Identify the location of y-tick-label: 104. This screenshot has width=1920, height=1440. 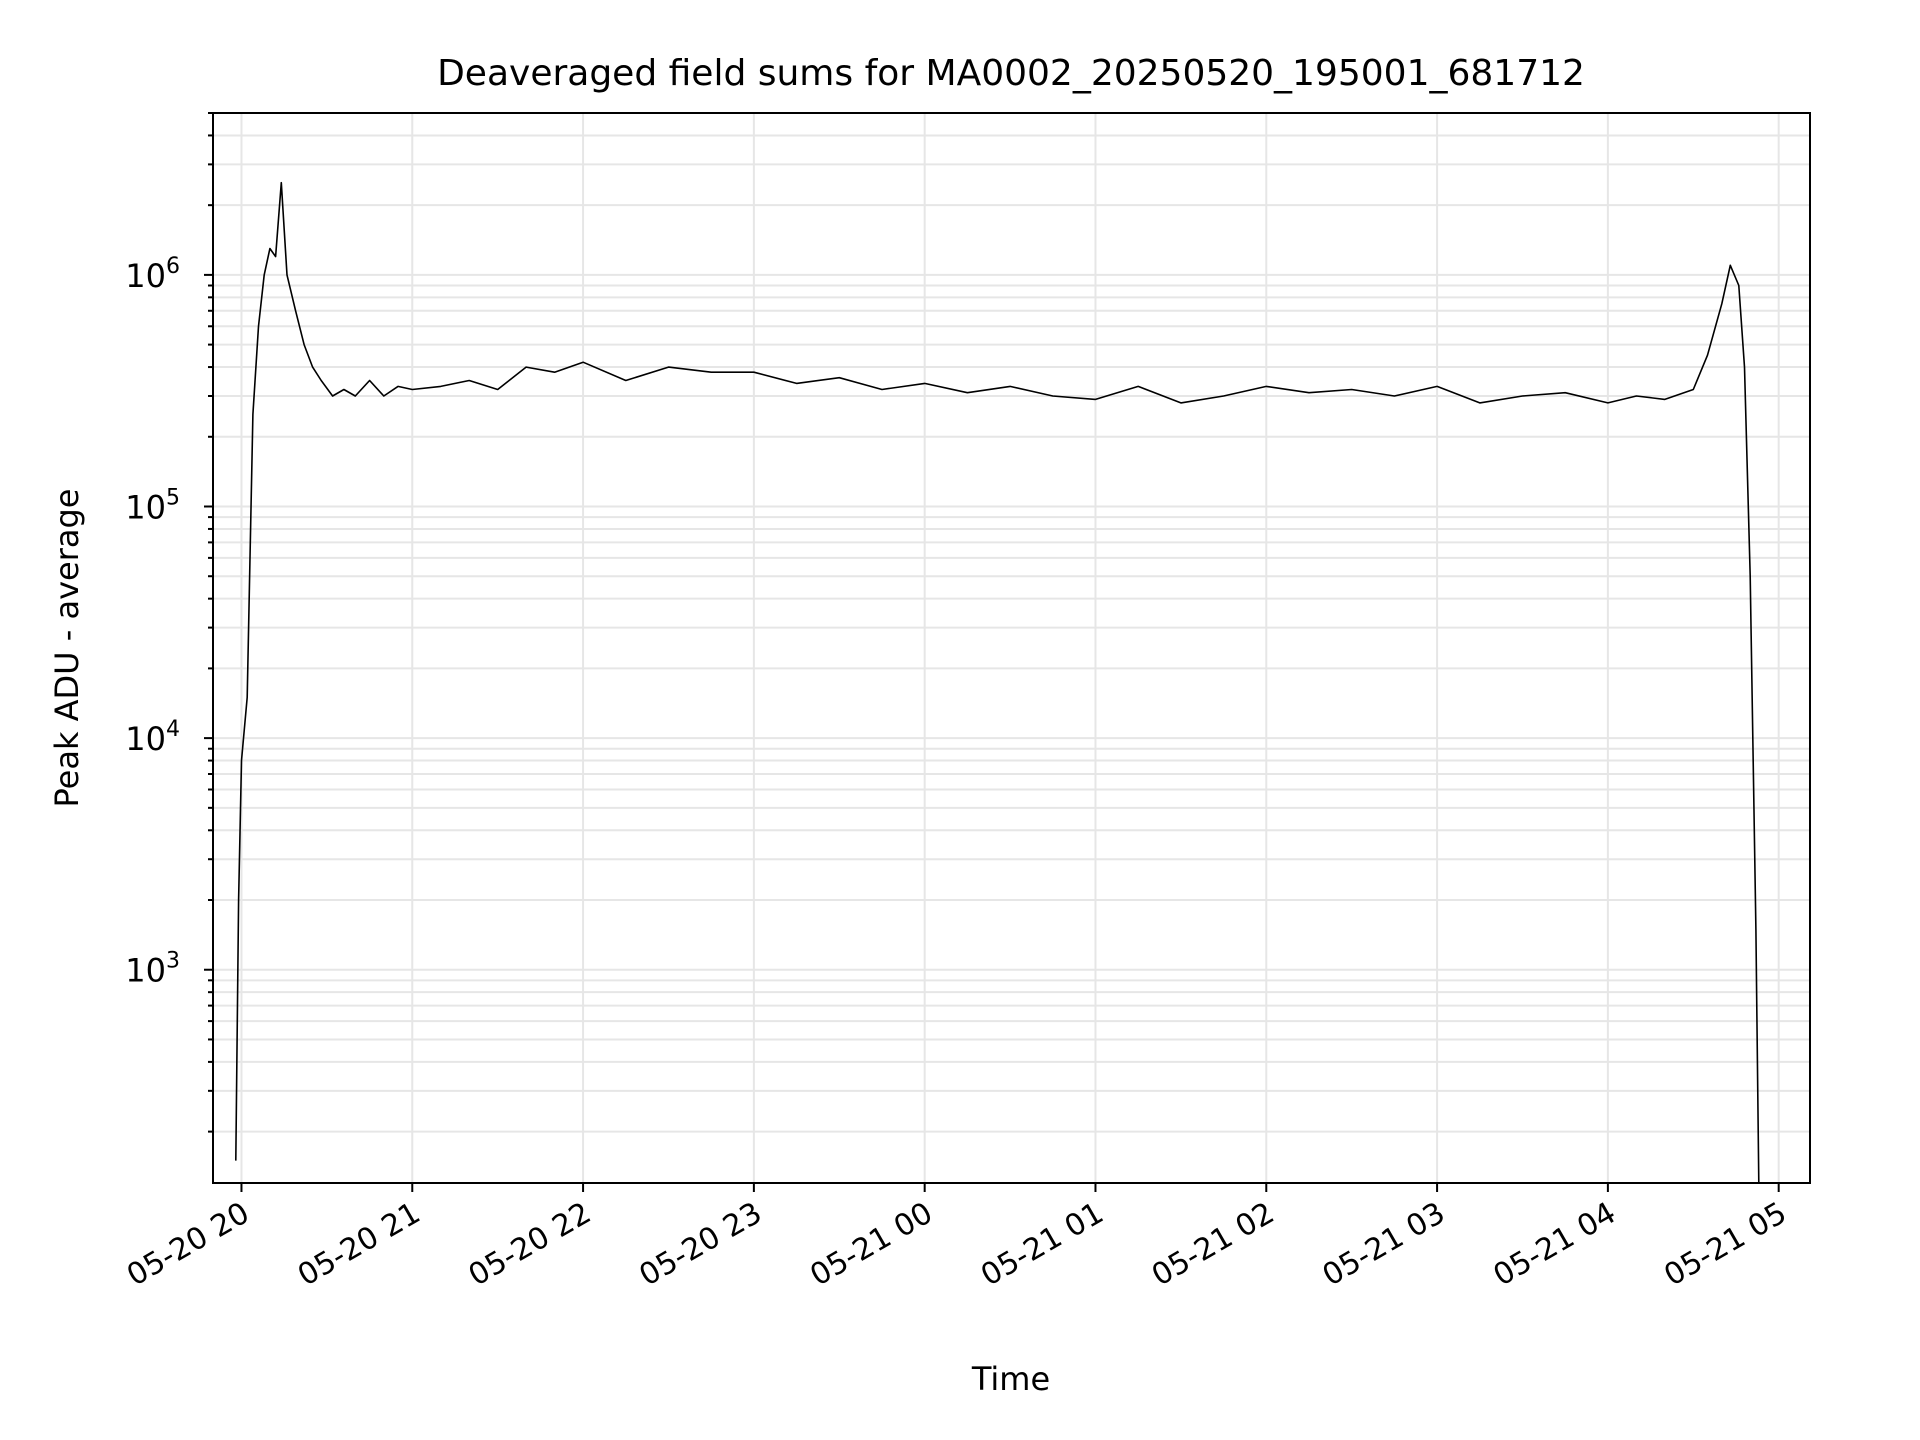
(152, 737).